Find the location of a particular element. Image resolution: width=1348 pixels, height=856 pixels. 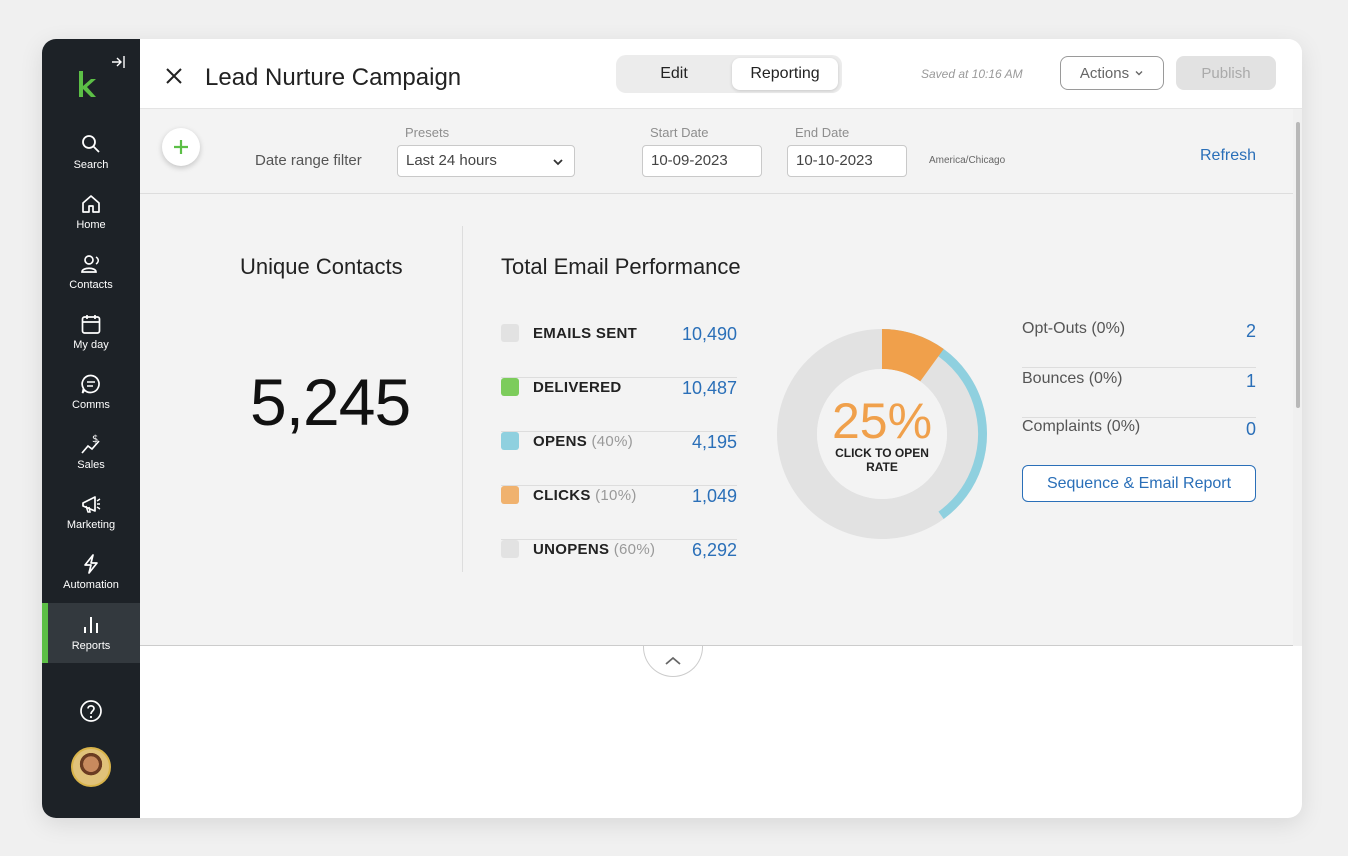

chat-icon is located at coordinates (90, 384).